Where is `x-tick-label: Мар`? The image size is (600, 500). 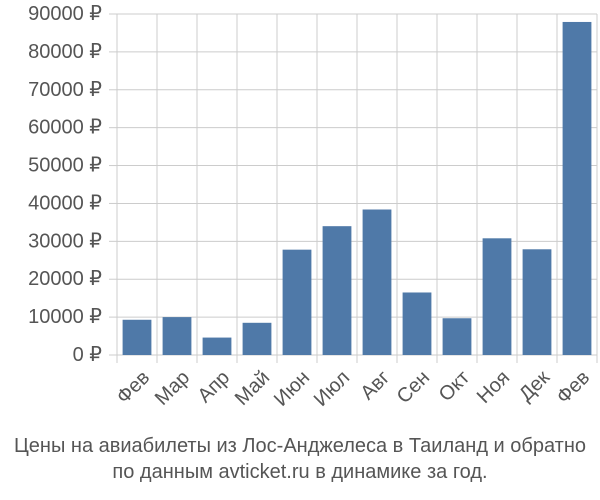
x-tick-label: Мар is located at coordinates (172, 388).